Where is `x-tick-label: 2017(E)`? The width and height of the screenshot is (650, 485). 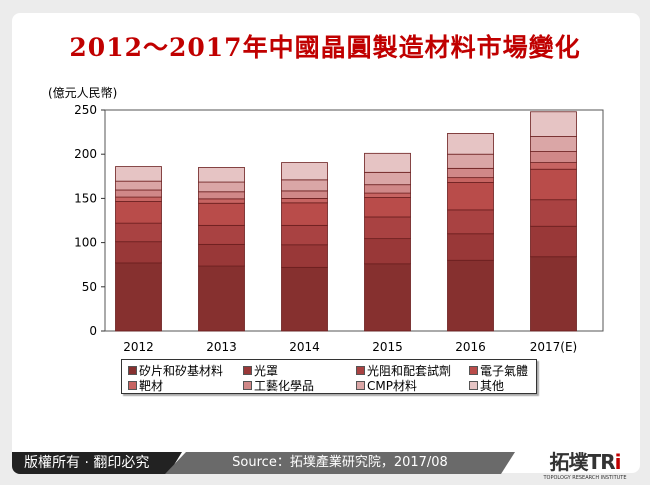
x-tick-label: 2017(E) is located at coordinates (553, 347).